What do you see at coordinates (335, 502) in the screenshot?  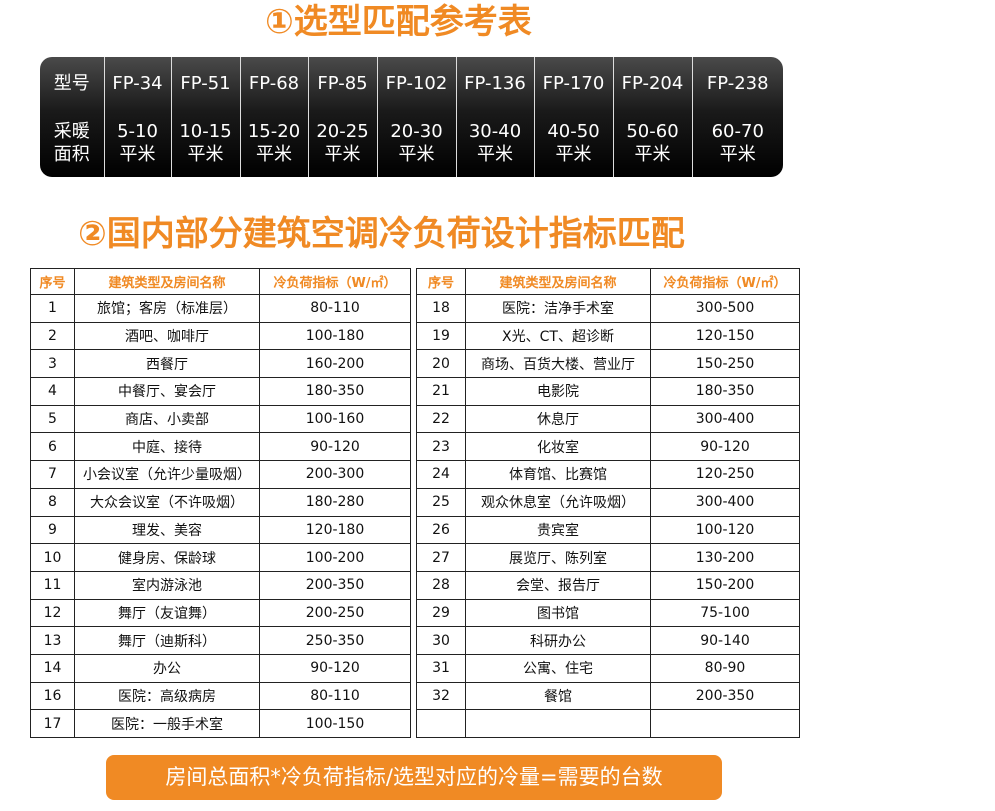 I see `table-cell: 180-280` at bounding box center [335, 502].